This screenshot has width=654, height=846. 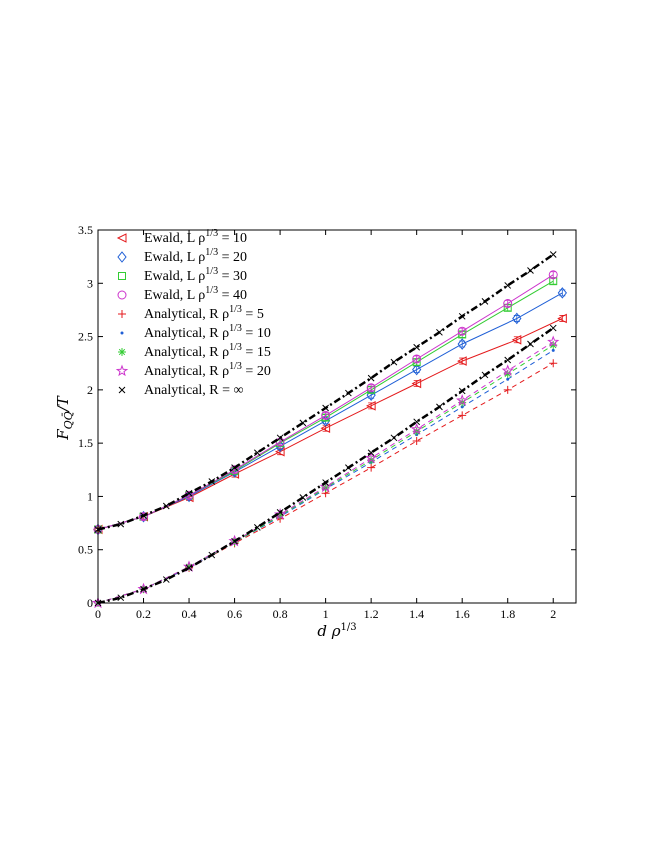 What do you see at coordinates (195, 275) in the screenshot?
I see `legend-label: Ewald, L ρ1/3 = 30` at bounding box center [195, 275].